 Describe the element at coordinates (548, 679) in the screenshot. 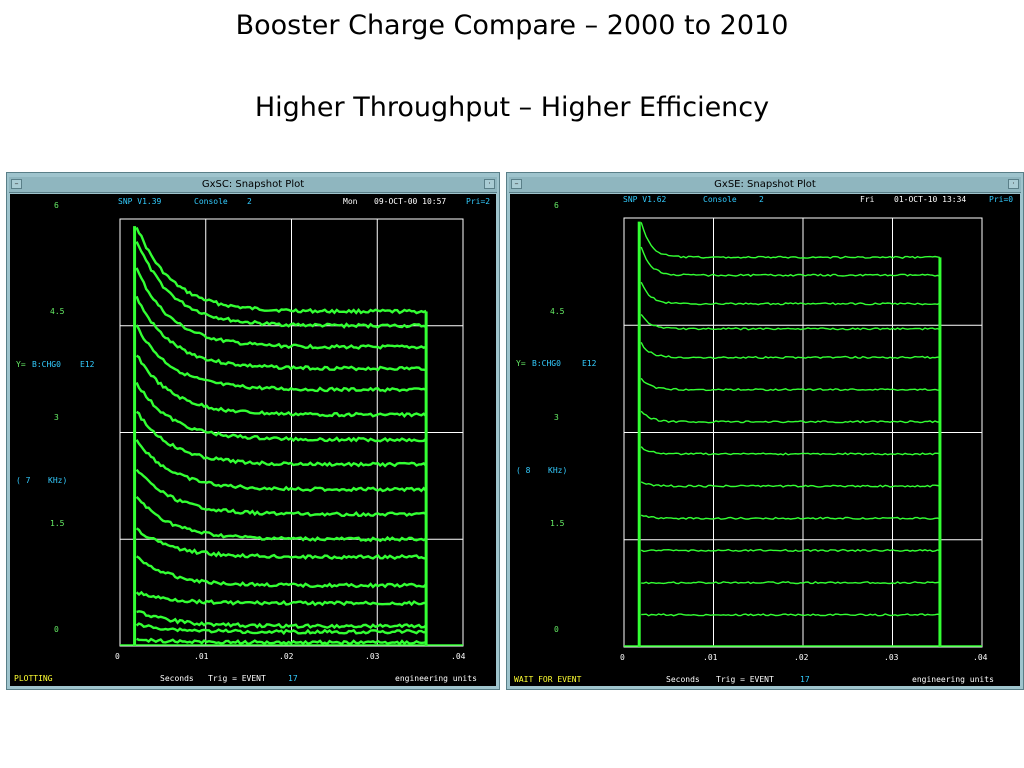

I see `status-text: WAIT FOR EVENT` at that location.